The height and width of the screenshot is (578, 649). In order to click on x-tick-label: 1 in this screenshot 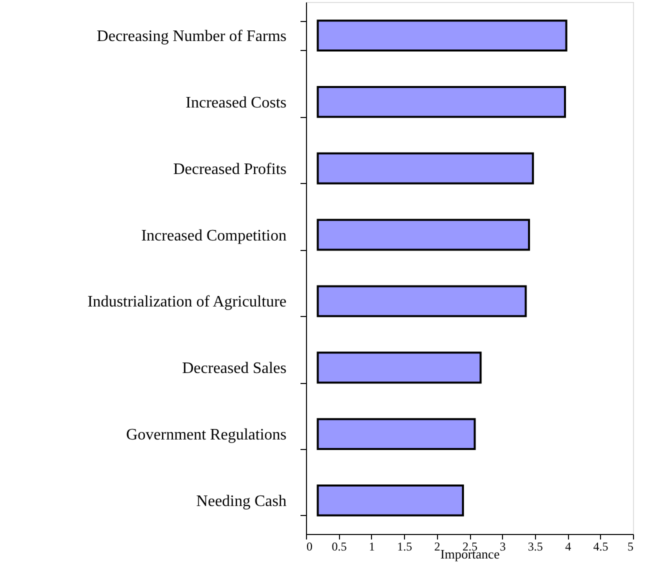, I will do `click(371, 547)`.